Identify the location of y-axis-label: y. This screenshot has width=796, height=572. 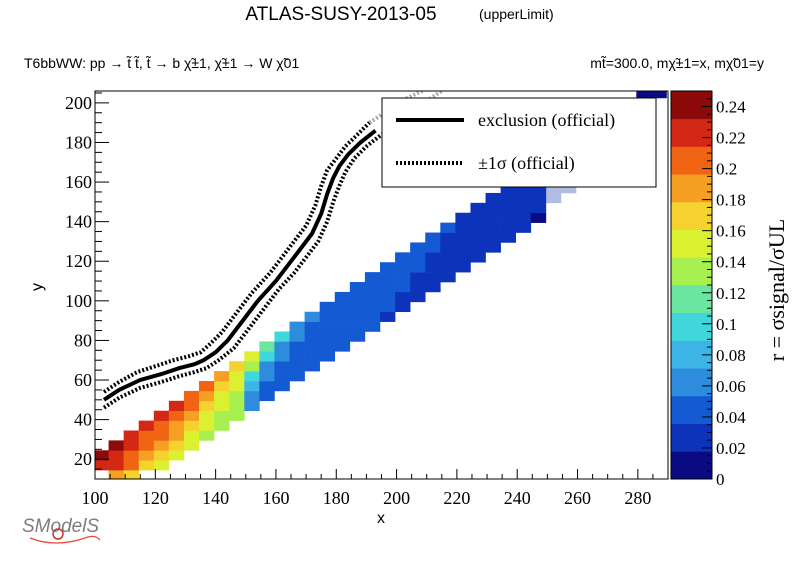
(37, 287).